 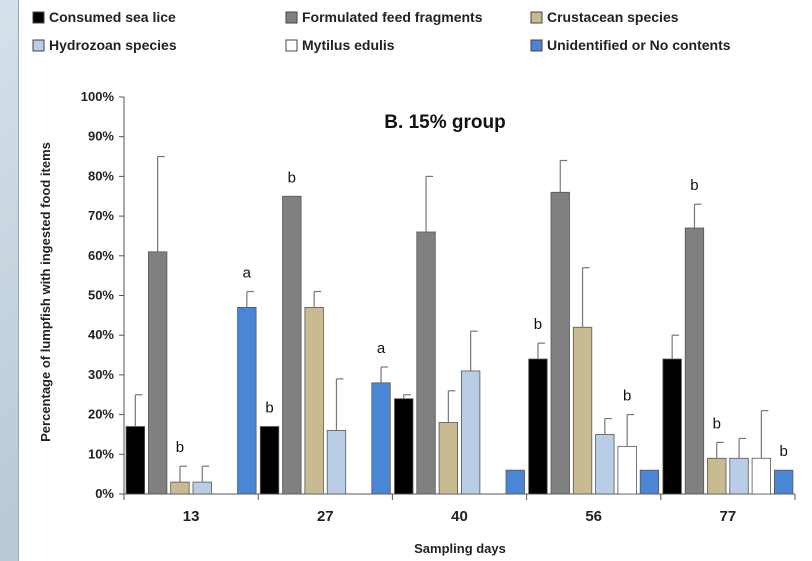 What do you see at coordinates (101, 414) in the screenshot?
I see `y-tick-label: 20%` at bounding box center [101, 414].